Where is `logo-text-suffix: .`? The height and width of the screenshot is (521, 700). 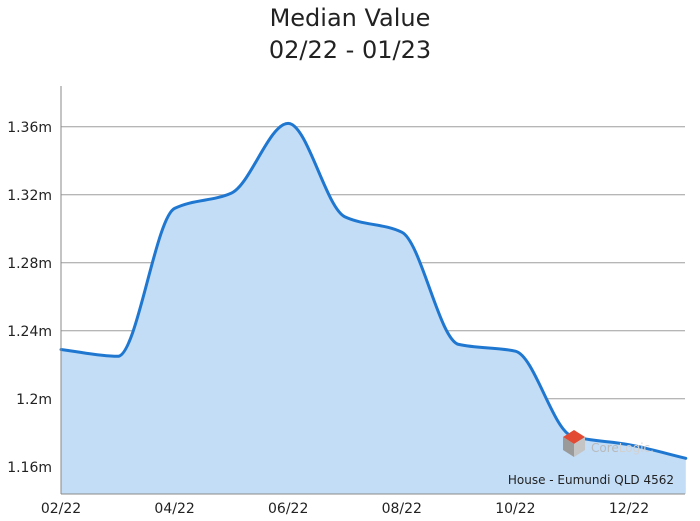 logo-text-suffix: . is located at coordinates (652, 448).